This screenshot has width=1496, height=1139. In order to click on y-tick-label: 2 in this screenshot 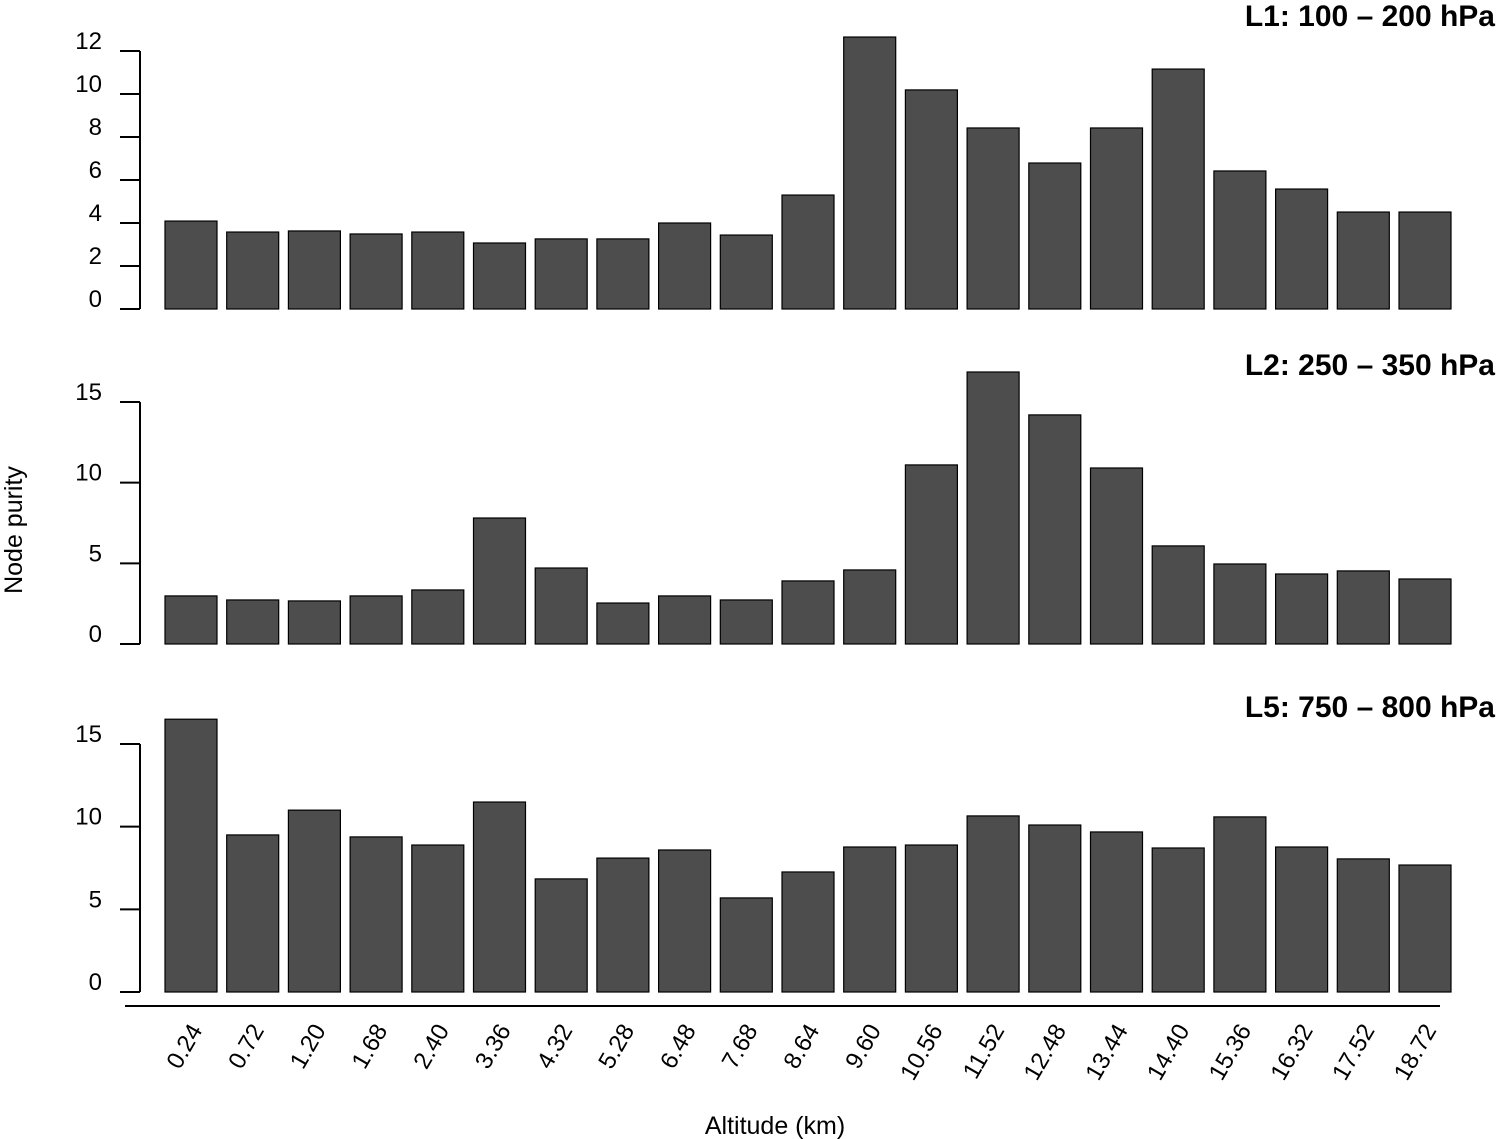, I will do `click(95, 256)`.